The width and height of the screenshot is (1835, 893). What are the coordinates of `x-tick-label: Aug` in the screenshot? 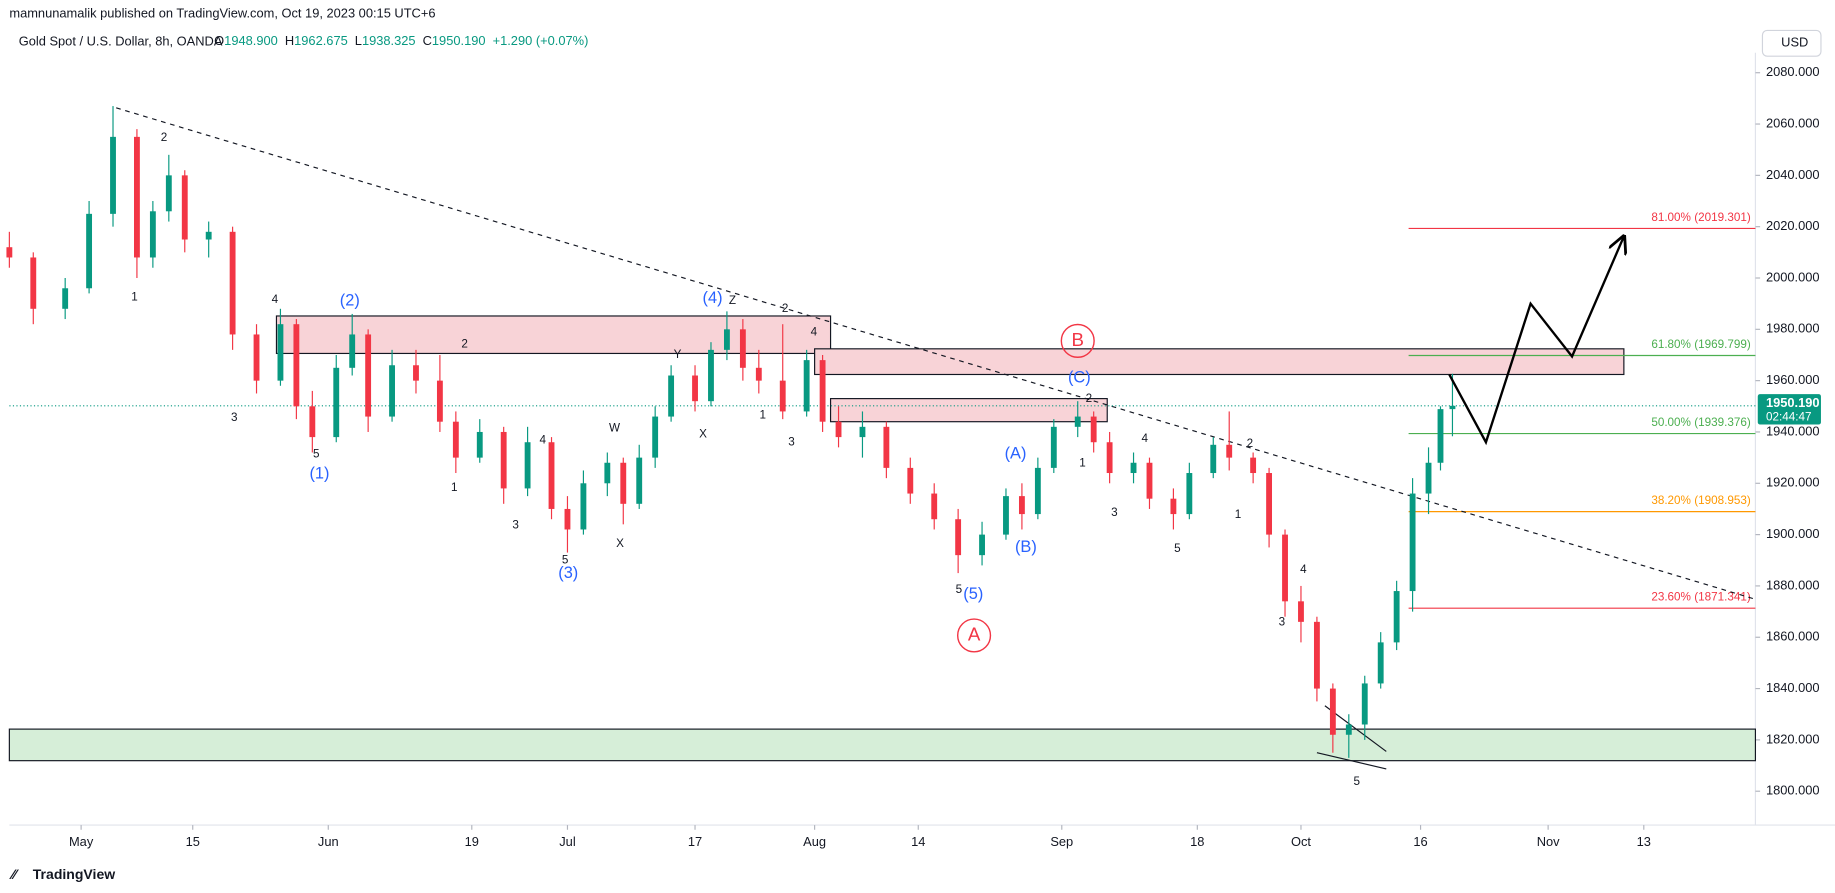 It's located at (814, 841).